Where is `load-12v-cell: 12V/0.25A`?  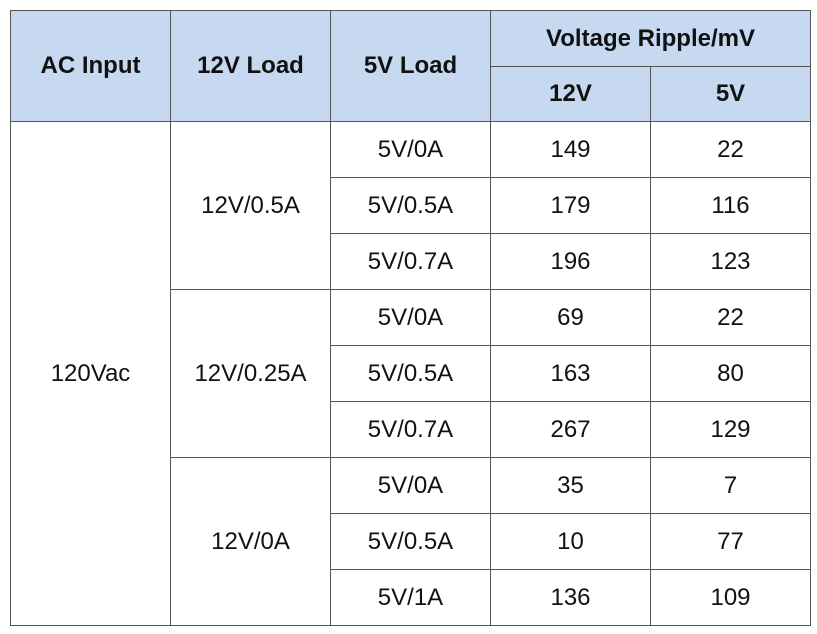 load-12v-cell: 12V/0.25A is located at coordinates (250, 373).